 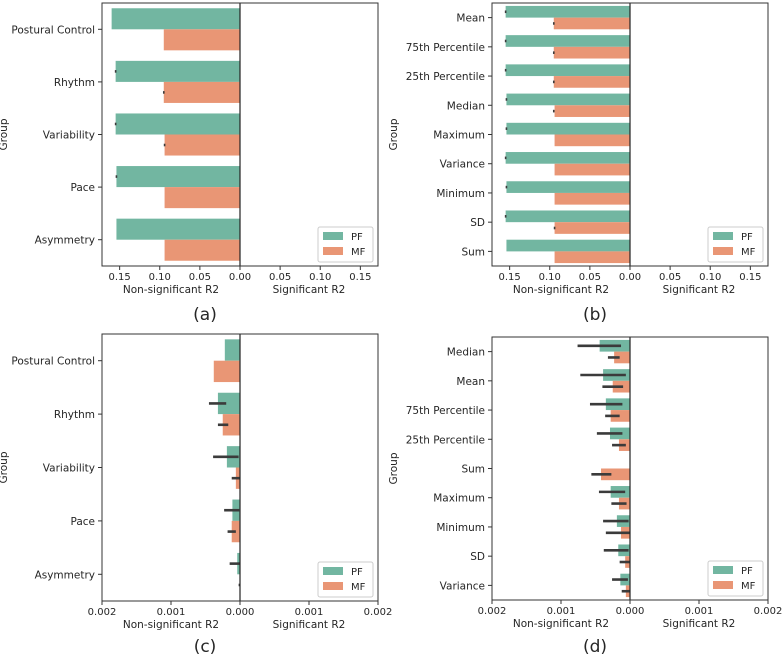 What do you see at coordinates (568, 12) in the screenshot?
I see `bar-pf-mean` at bounding box center [568, 12].